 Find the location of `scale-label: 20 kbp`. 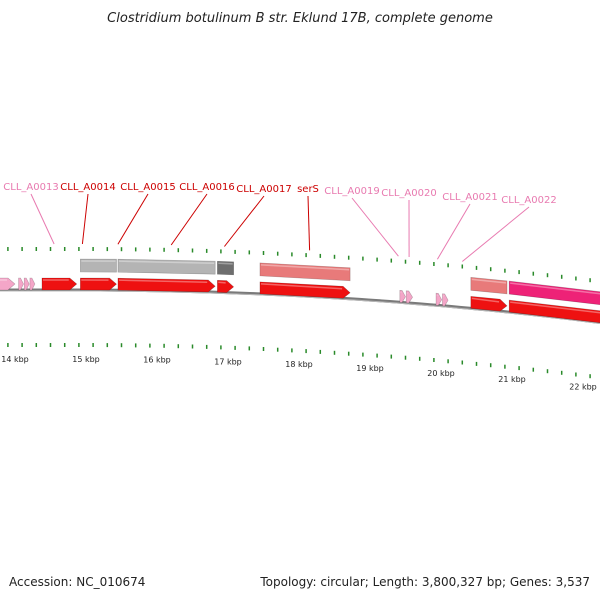

scale-label: 20 kbp is located at coordinates (441, 373).